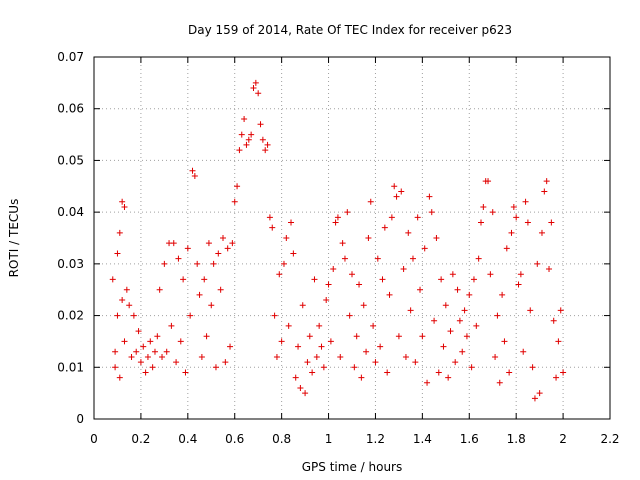 Image resolution: width=640 pixels, height=480 pixels. What do you see at coordinates (234, 439) in the screenshot?
I see `x-tick-label: 0.6` at bounding box center [234, 439].